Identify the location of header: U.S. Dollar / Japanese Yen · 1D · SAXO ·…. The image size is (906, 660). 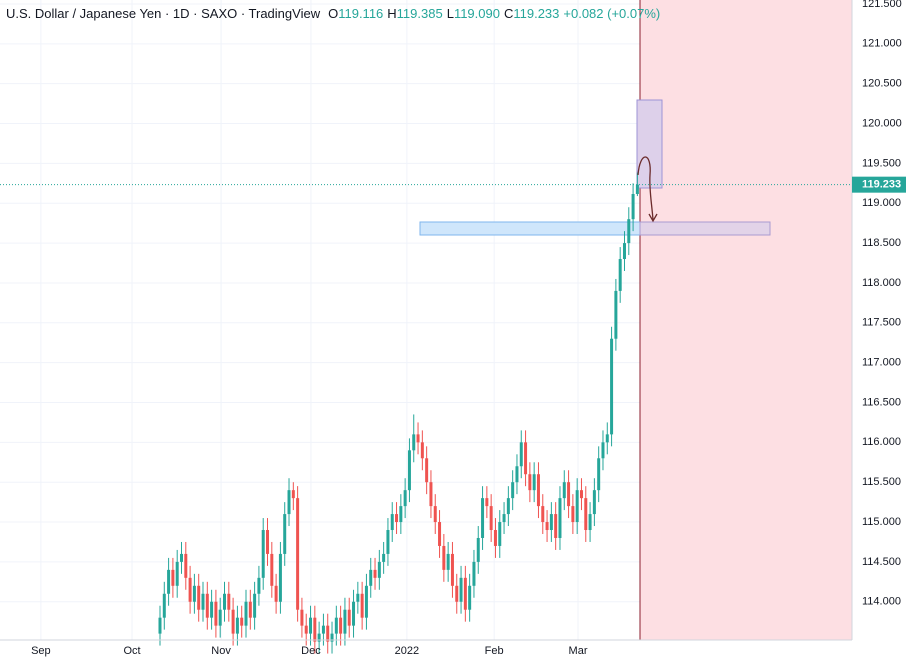
(333, 13).